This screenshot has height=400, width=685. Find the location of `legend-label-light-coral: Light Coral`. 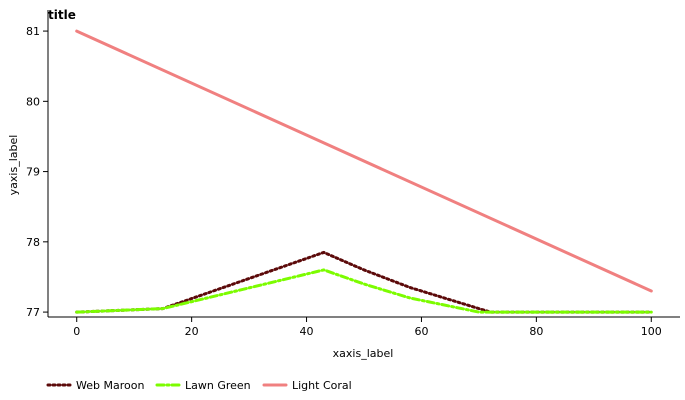

legend-label-light-coral: Light Coral is located at coordinates (322, 385).